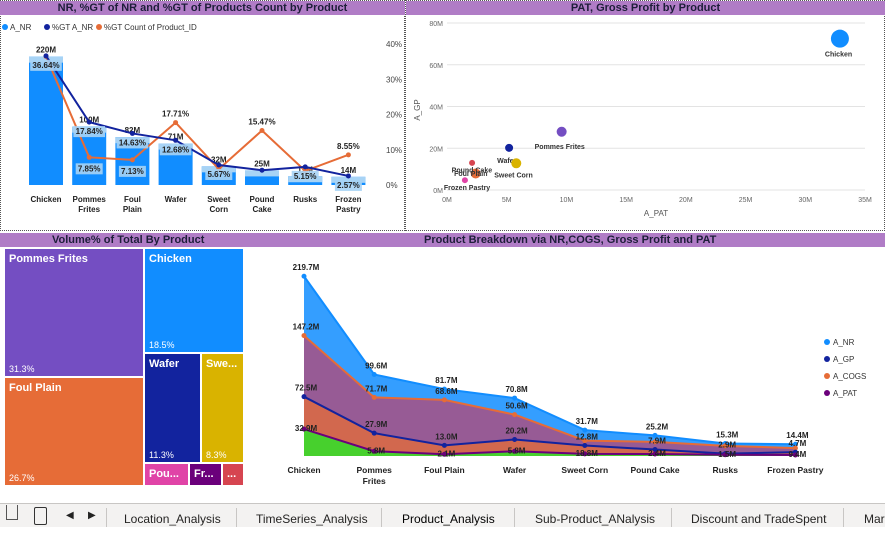 Image resolution: width=885 pixels, height=534 pixels. What do you see at coordinates (585, 454) in the screenshot?
I see `pat-line-point` at bounding box center [585, 454].